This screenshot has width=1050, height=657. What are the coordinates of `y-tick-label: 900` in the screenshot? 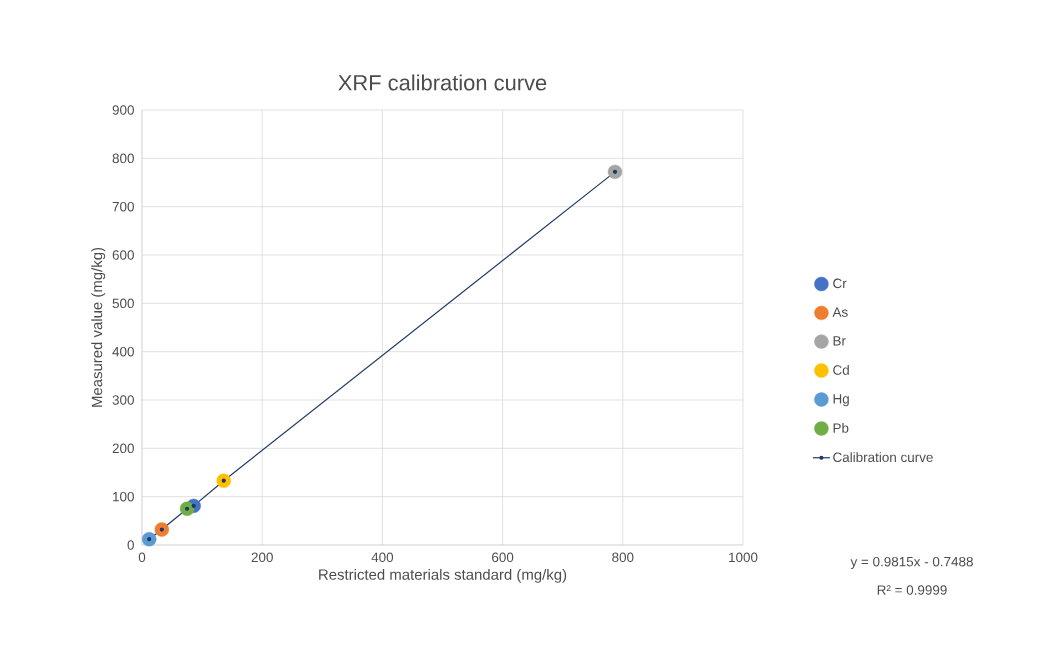 It's located at (123, 110).